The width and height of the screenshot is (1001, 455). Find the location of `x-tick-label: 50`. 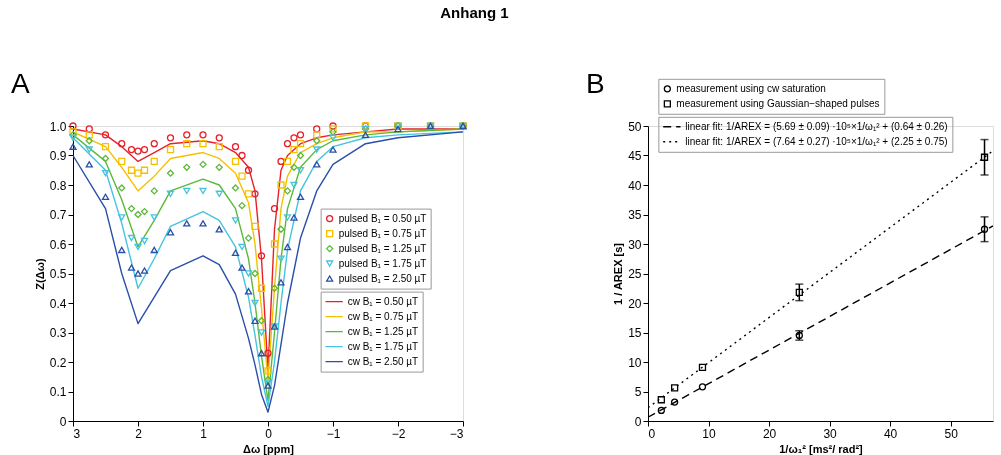

x-tick-label: 50 is located at coordinates (951, 433).